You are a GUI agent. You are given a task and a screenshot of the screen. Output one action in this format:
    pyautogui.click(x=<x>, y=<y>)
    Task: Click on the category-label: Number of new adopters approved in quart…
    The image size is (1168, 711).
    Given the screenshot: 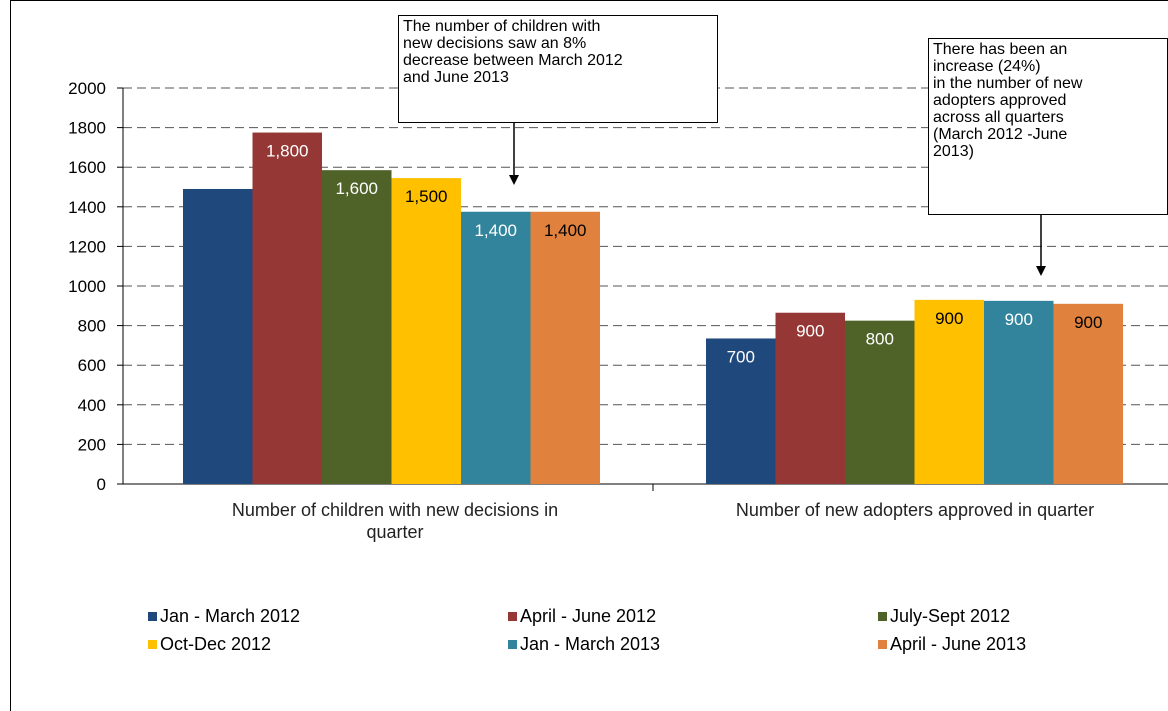 What is the action you would take?
    pyautogui.click(x=915, y=510)
    